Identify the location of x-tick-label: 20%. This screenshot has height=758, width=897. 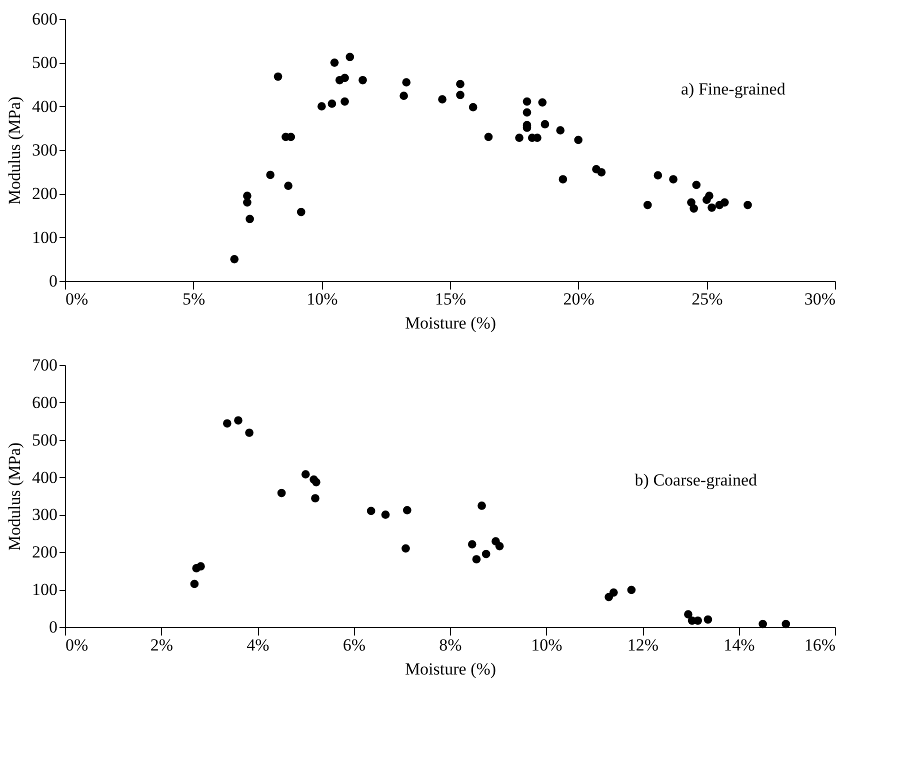
(578, 299).